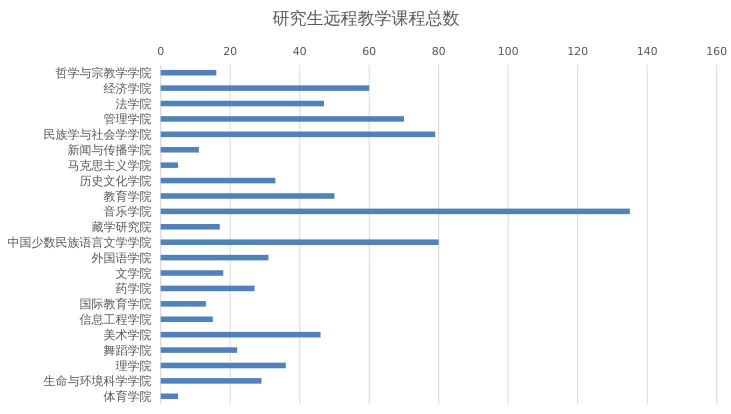 The height and width of the screenshot is (414, 731). What do you see at coordinates (230, 51) in the screenshot?
I see `x-tick-label: 20` at bounding box center [230, 51].